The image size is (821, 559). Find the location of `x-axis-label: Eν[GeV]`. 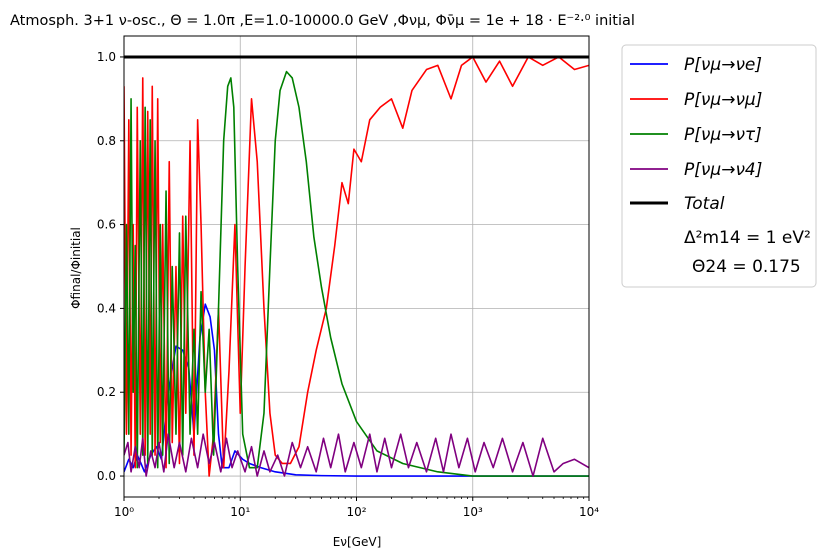

x-axis-label: Eν[GeV] is located at coordinates (357, 542).